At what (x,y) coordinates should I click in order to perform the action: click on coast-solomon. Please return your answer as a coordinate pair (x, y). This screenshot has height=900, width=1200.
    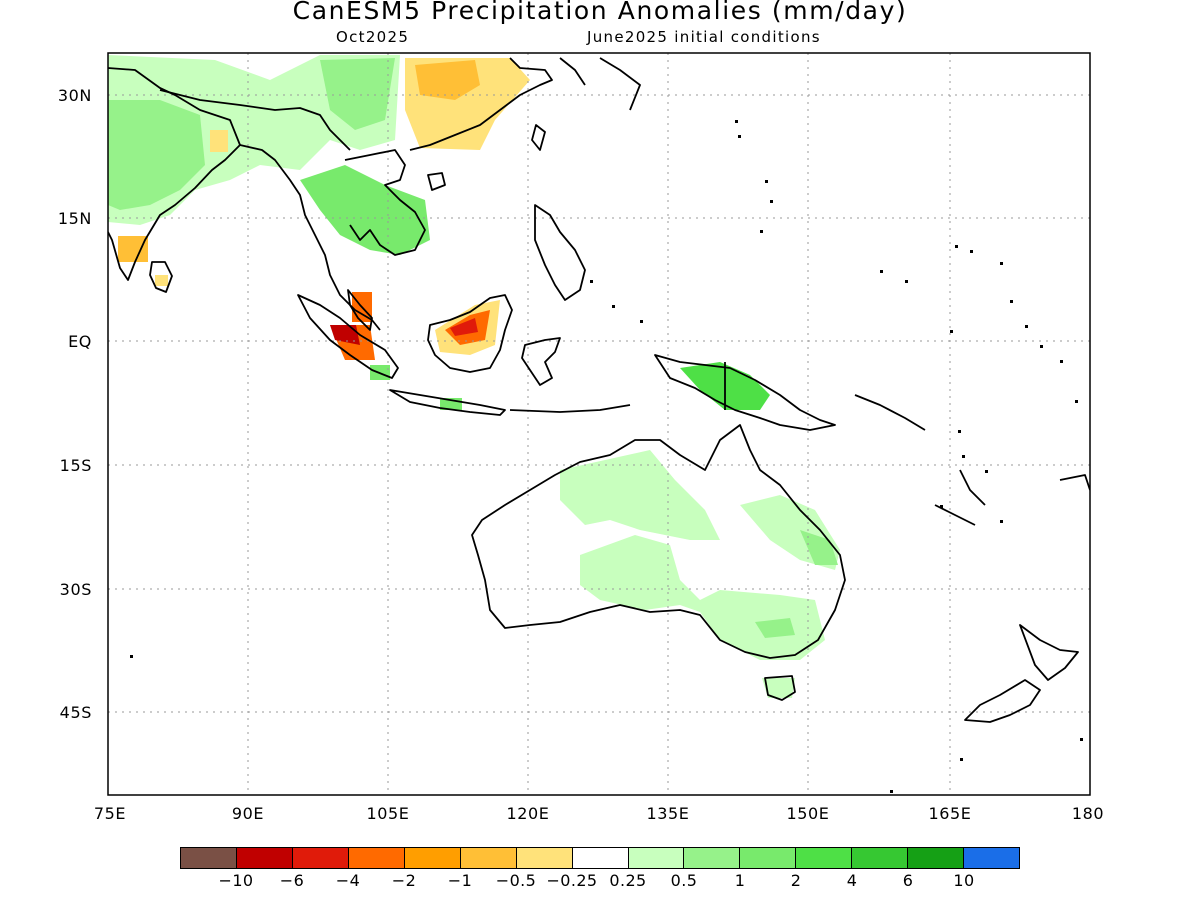
    Looking at the image, I should click on (890, 412).